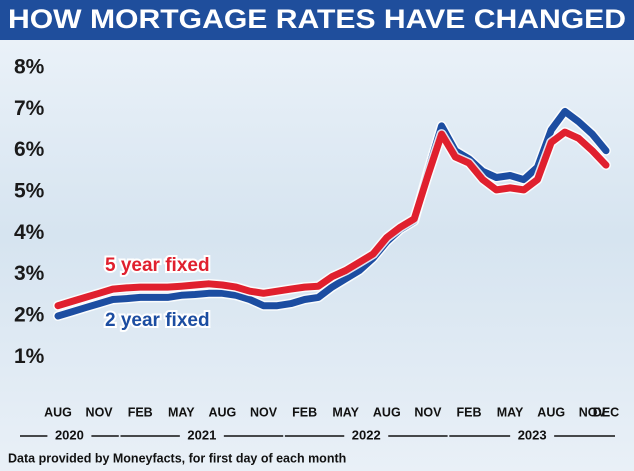 Image resolution: width=634 pixels, height=471 pixels. What do you see at coordinates (201, 434) in the screenshot?
I see `year-label: 2021` at bounding box center [201, 434].